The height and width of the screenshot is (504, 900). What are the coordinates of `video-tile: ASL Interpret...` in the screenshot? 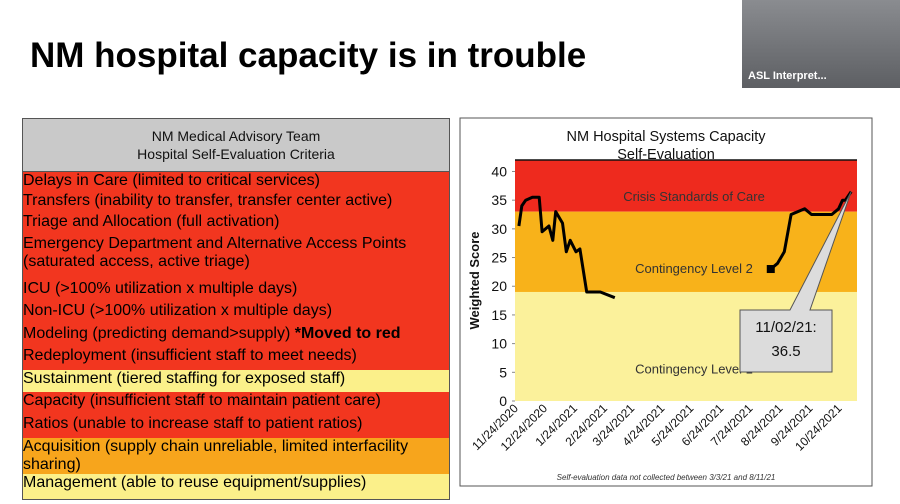 It's located at (821, 44).